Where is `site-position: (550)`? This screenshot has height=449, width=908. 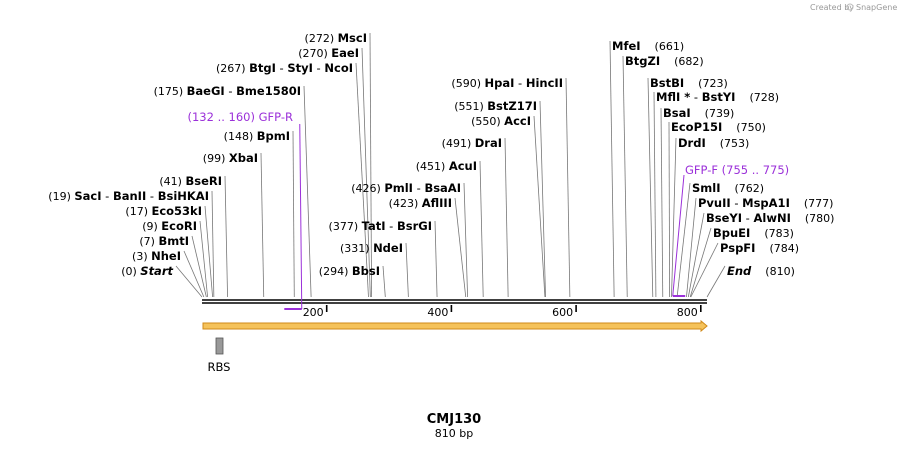 site-position: (550) is located at coordinates (487, 121).